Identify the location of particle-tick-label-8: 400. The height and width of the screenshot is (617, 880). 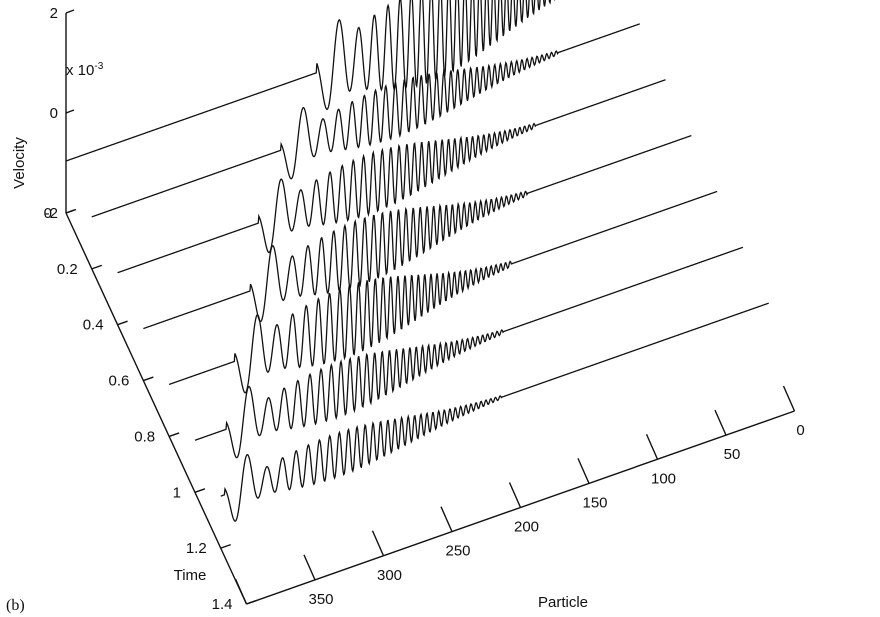
(252, 616).